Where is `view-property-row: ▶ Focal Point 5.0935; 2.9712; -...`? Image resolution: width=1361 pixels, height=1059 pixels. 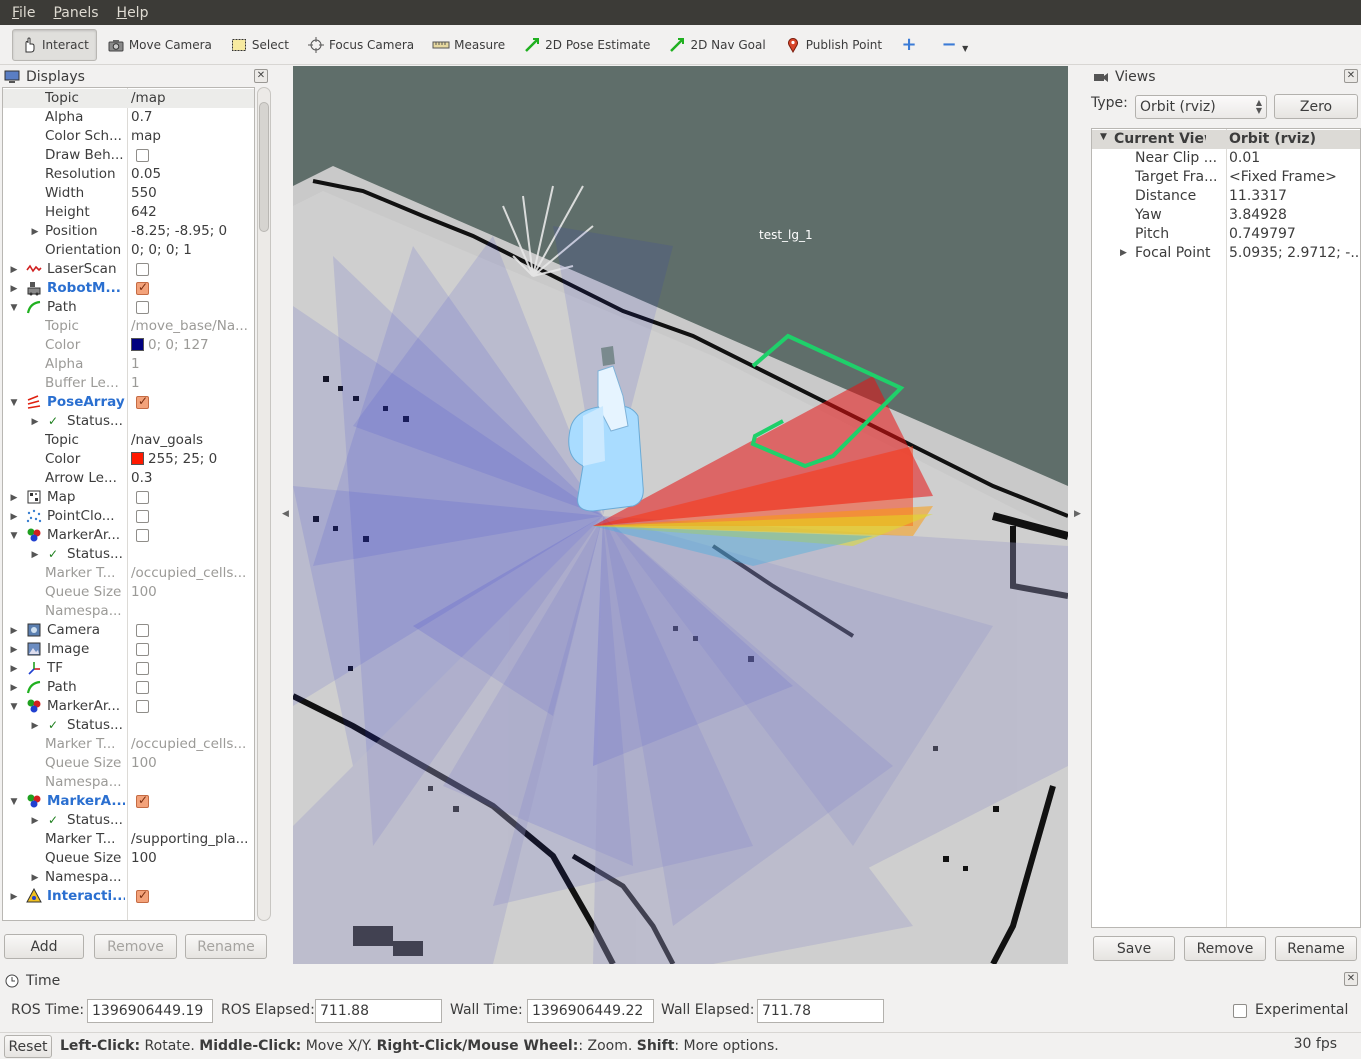
view-property-row: ▶ Focal Point 5.0935; 2.9712; -... is located at coordinates (1226, 253).